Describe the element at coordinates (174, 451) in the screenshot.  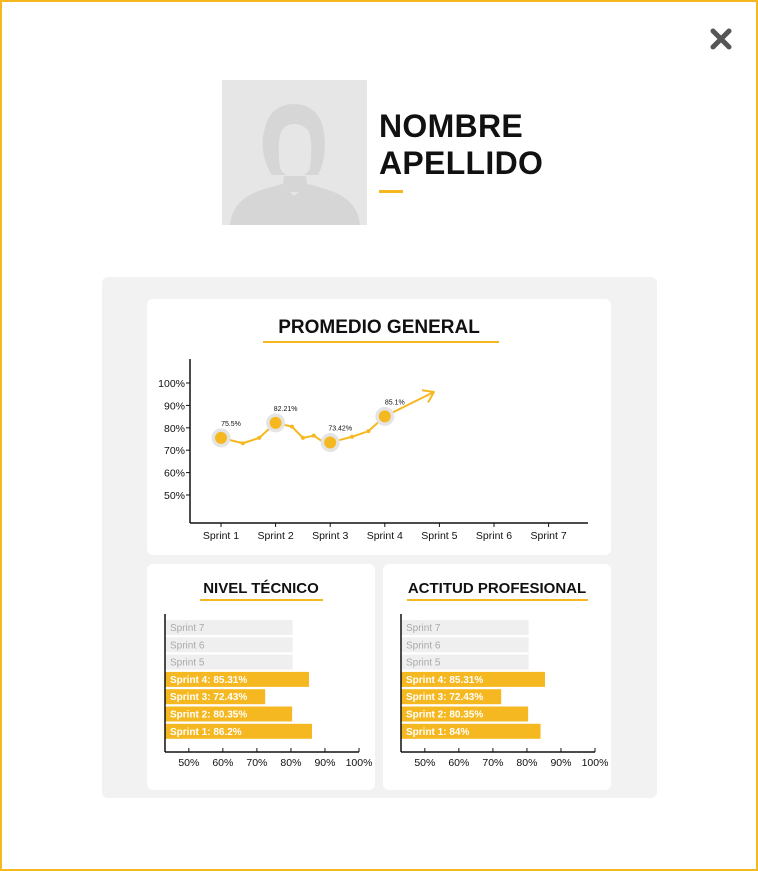
I see `y-tick-label: 70%` at that location.